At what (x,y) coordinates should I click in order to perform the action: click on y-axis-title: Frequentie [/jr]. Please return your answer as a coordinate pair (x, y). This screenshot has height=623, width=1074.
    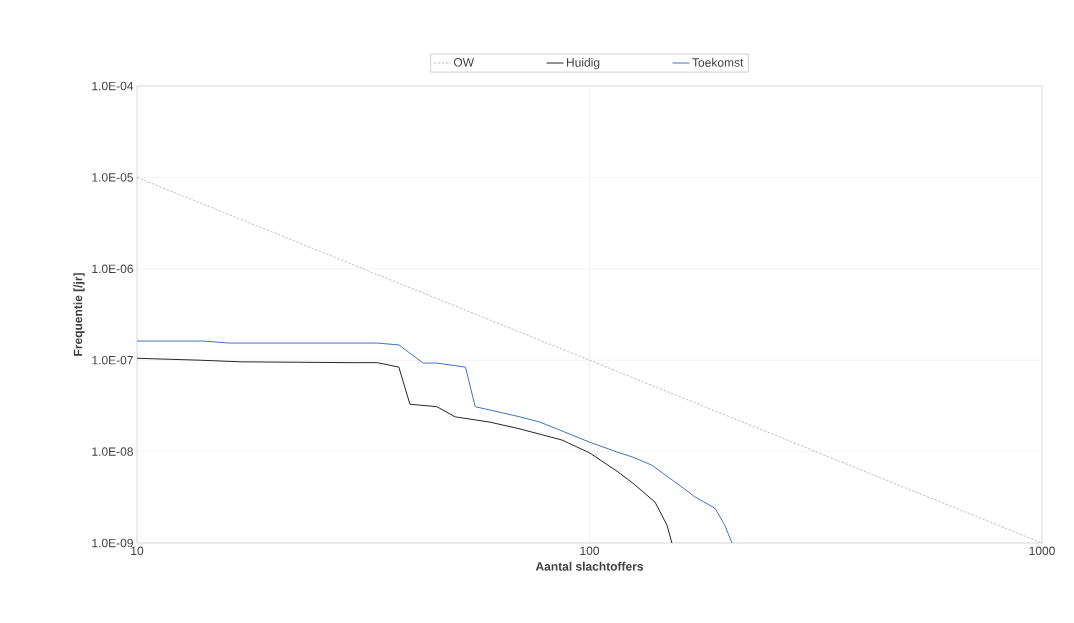
    Looking at the image, I should click on (79, 314).